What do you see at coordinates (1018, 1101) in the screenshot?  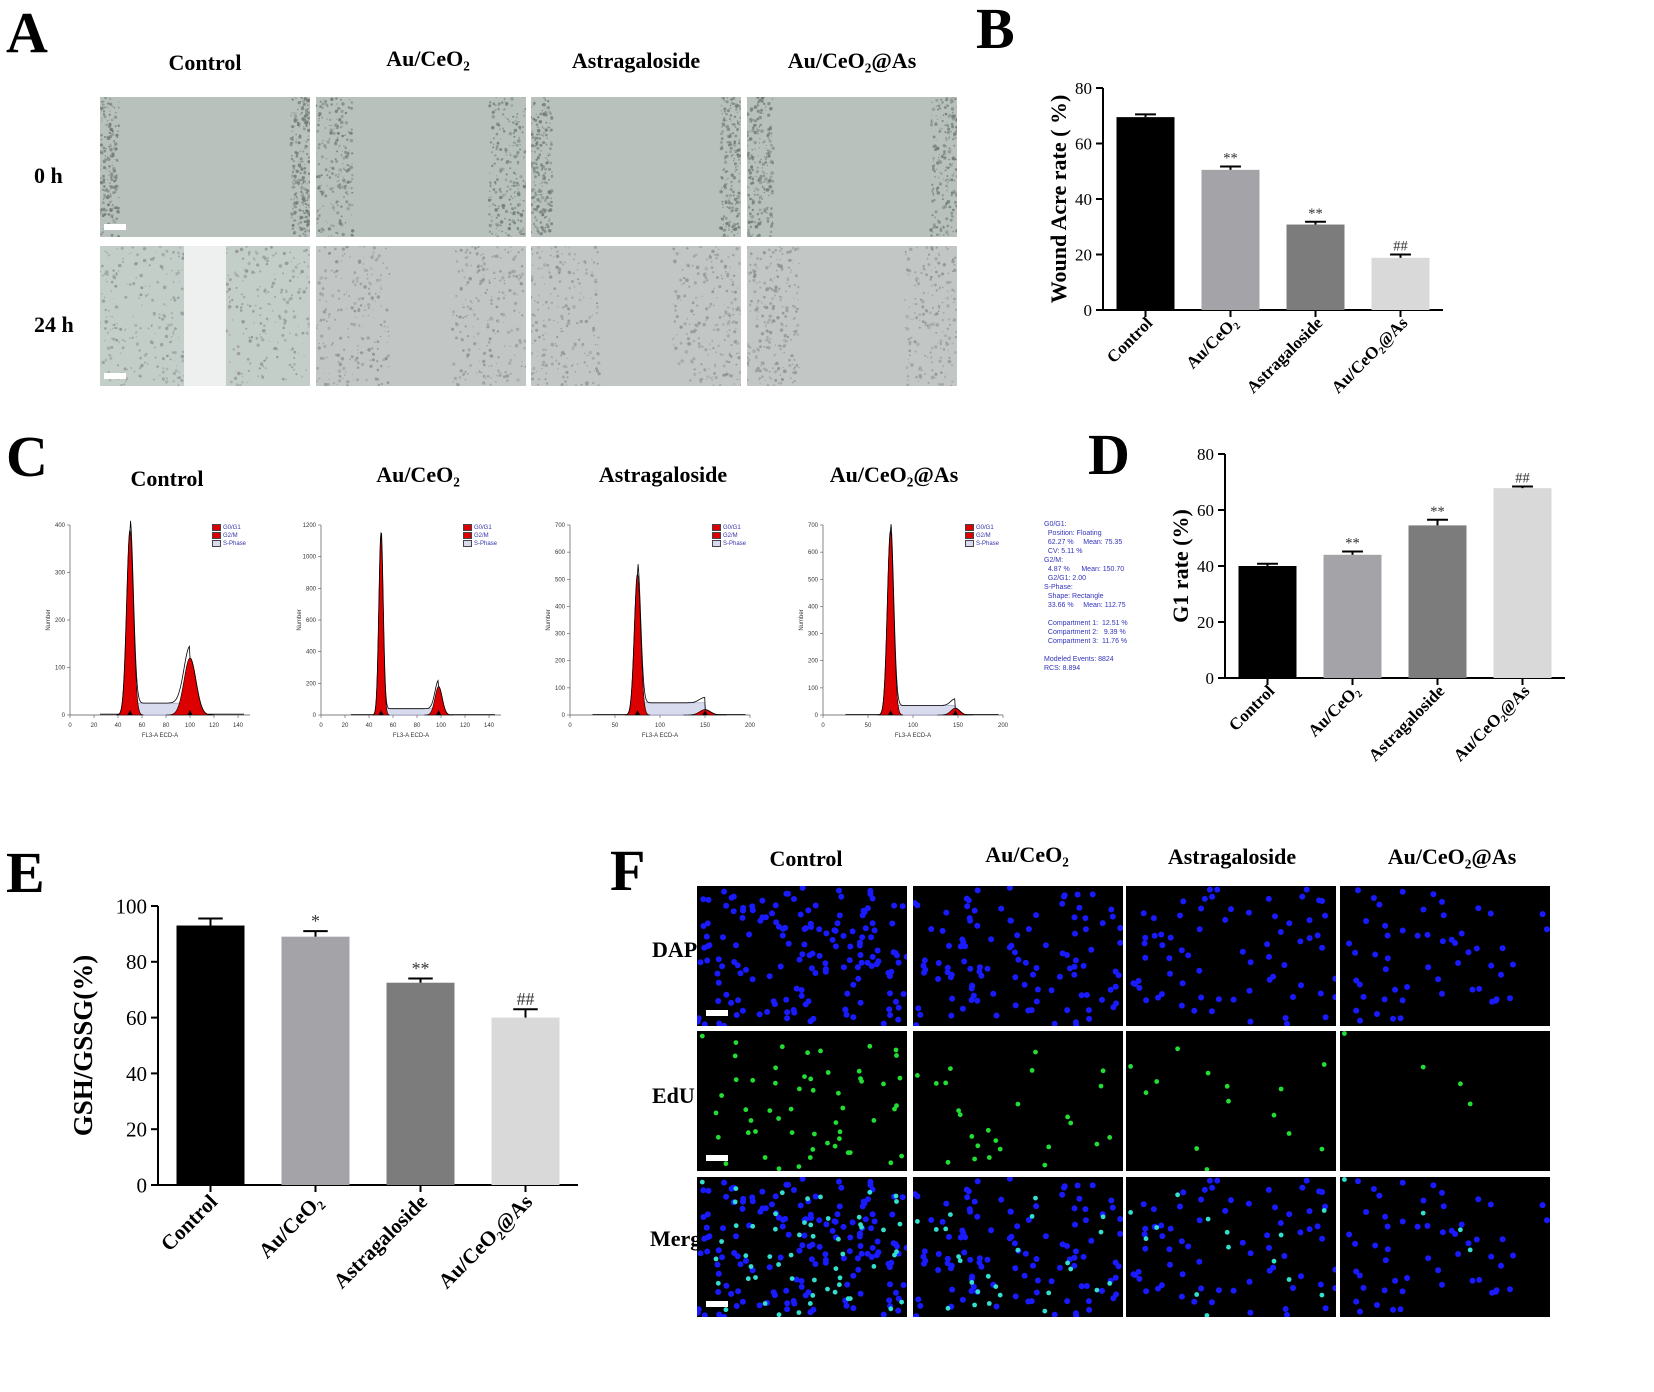 I see `fluorescence-edu-col1` at bounding box center [1018, 1101].